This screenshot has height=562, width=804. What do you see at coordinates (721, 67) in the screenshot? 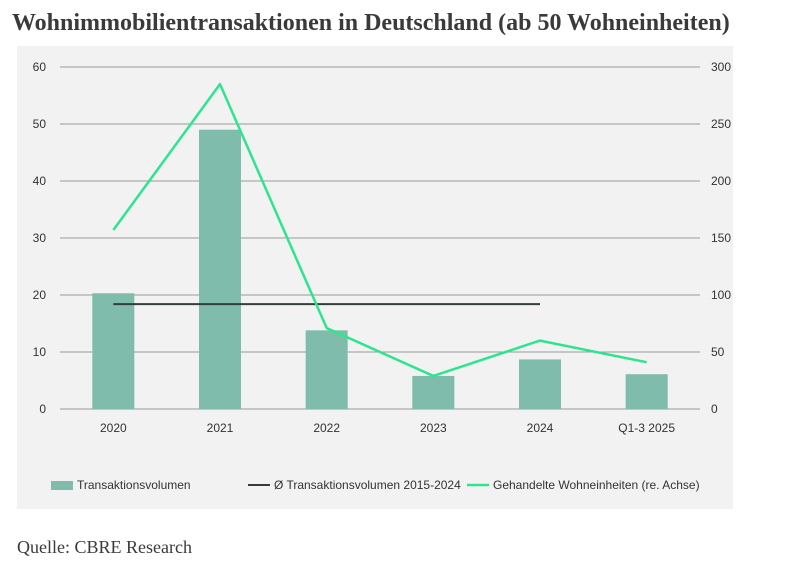
I see `right-tick-label: 300` at bounding box center [721, 67].